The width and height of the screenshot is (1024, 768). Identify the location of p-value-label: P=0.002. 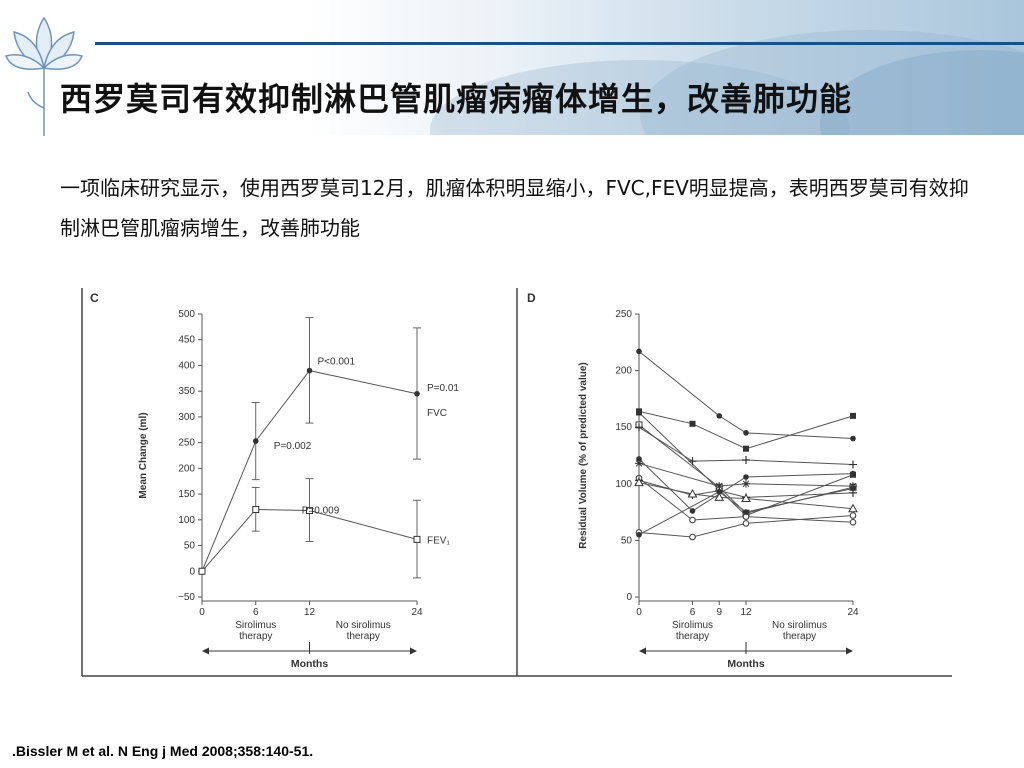
(293, 446).